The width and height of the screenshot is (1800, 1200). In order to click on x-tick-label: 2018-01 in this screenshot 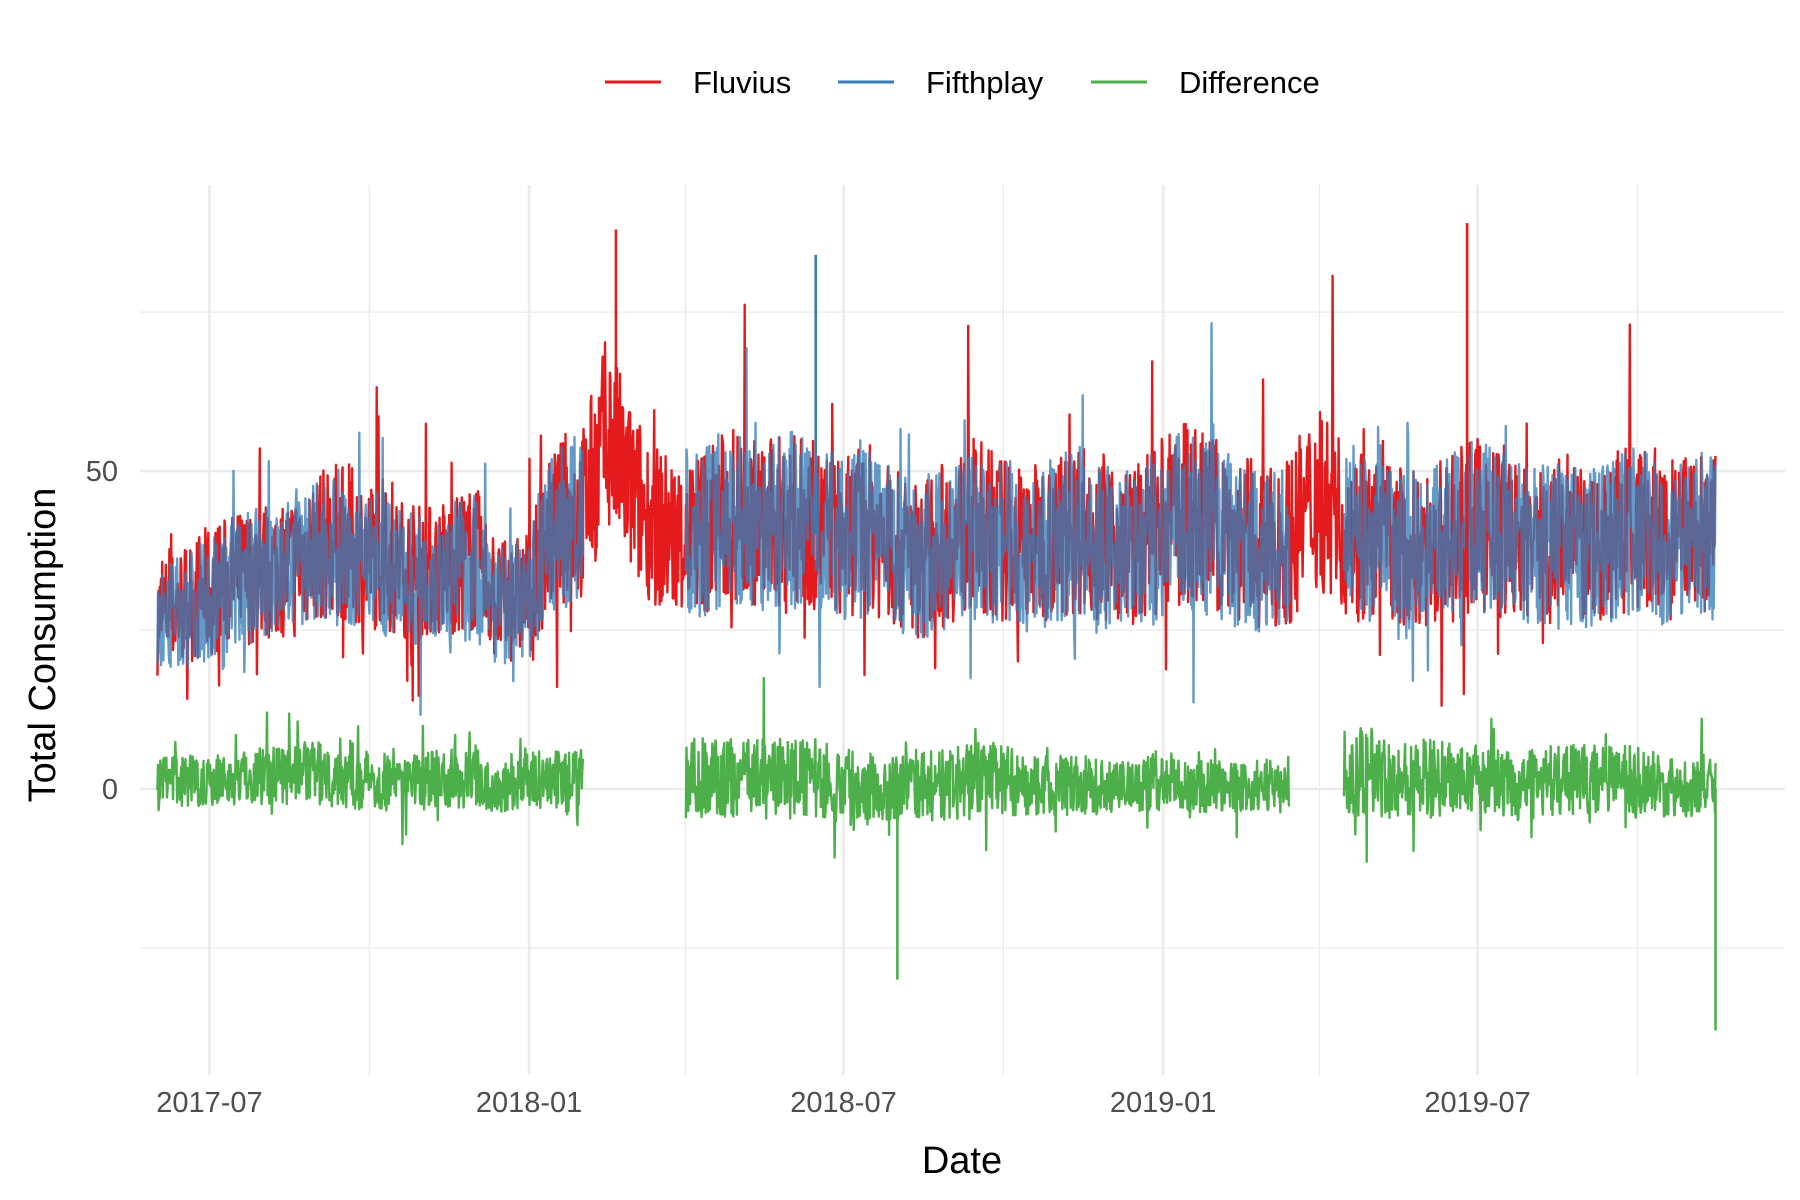, I will do `click(529, 1103)`.